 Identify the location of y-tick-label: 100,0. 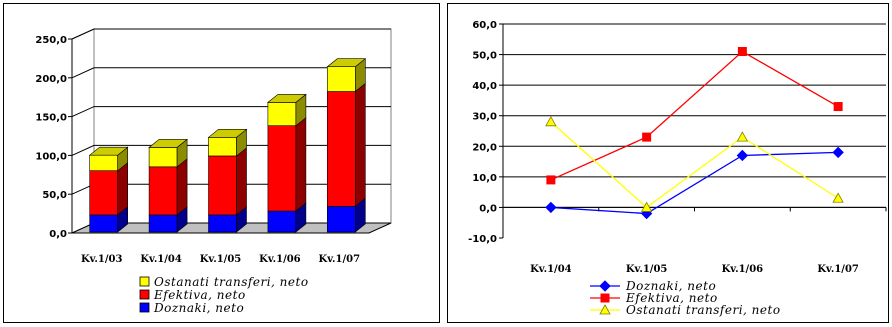
(51, 156).